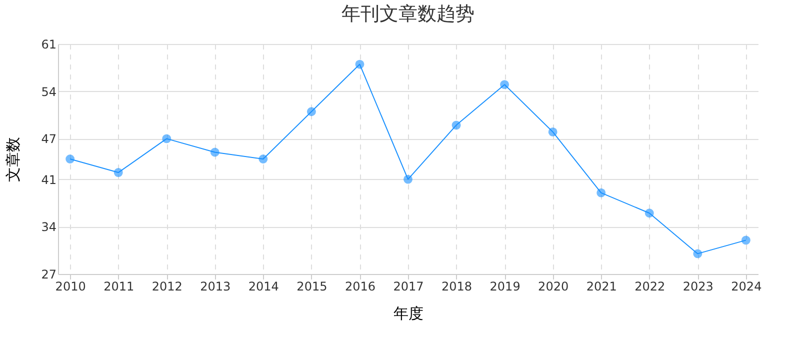 The image size is (810, 360). What do you see at coordinates (312, 287) in the screenshot?
I see `x-tick-label: 2015` at bounding box center [312, 287].